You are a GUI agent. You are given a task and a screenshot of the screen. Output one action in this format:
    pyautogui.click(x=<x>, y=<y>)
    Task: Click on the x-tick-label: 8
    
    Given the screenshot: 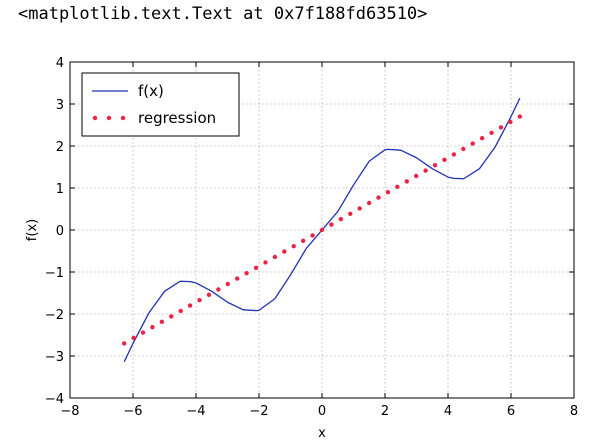 What is the action you would take?
    pyautogui.click(x=574, y=411)
    